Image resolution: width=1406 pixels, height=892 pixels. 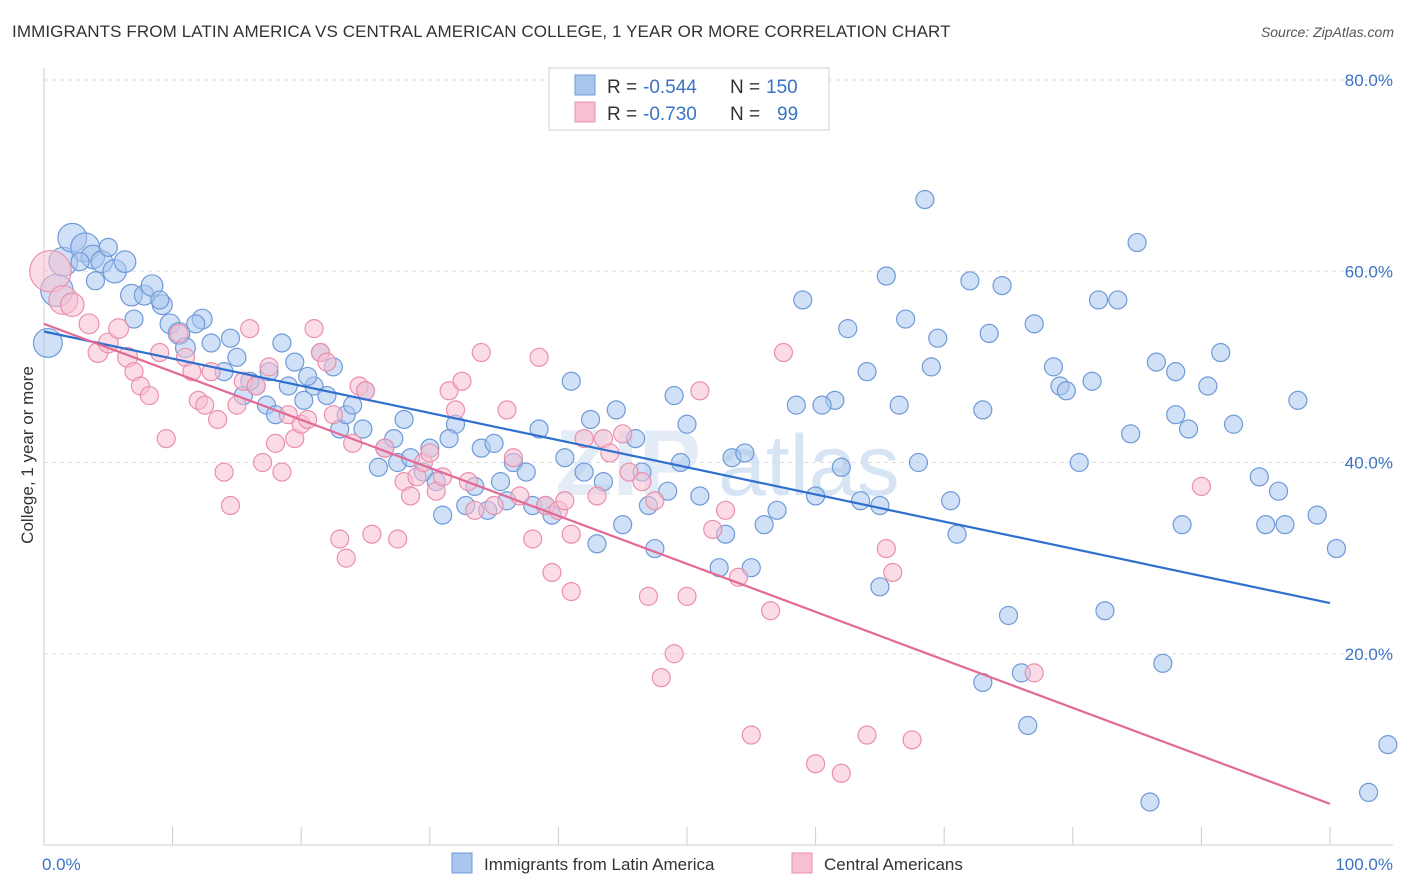 What do you see at coordinates (1369, 271) in the screenshot?
I see `y-tick-label-60: 60.0%` at bounding box center [1369, 271].